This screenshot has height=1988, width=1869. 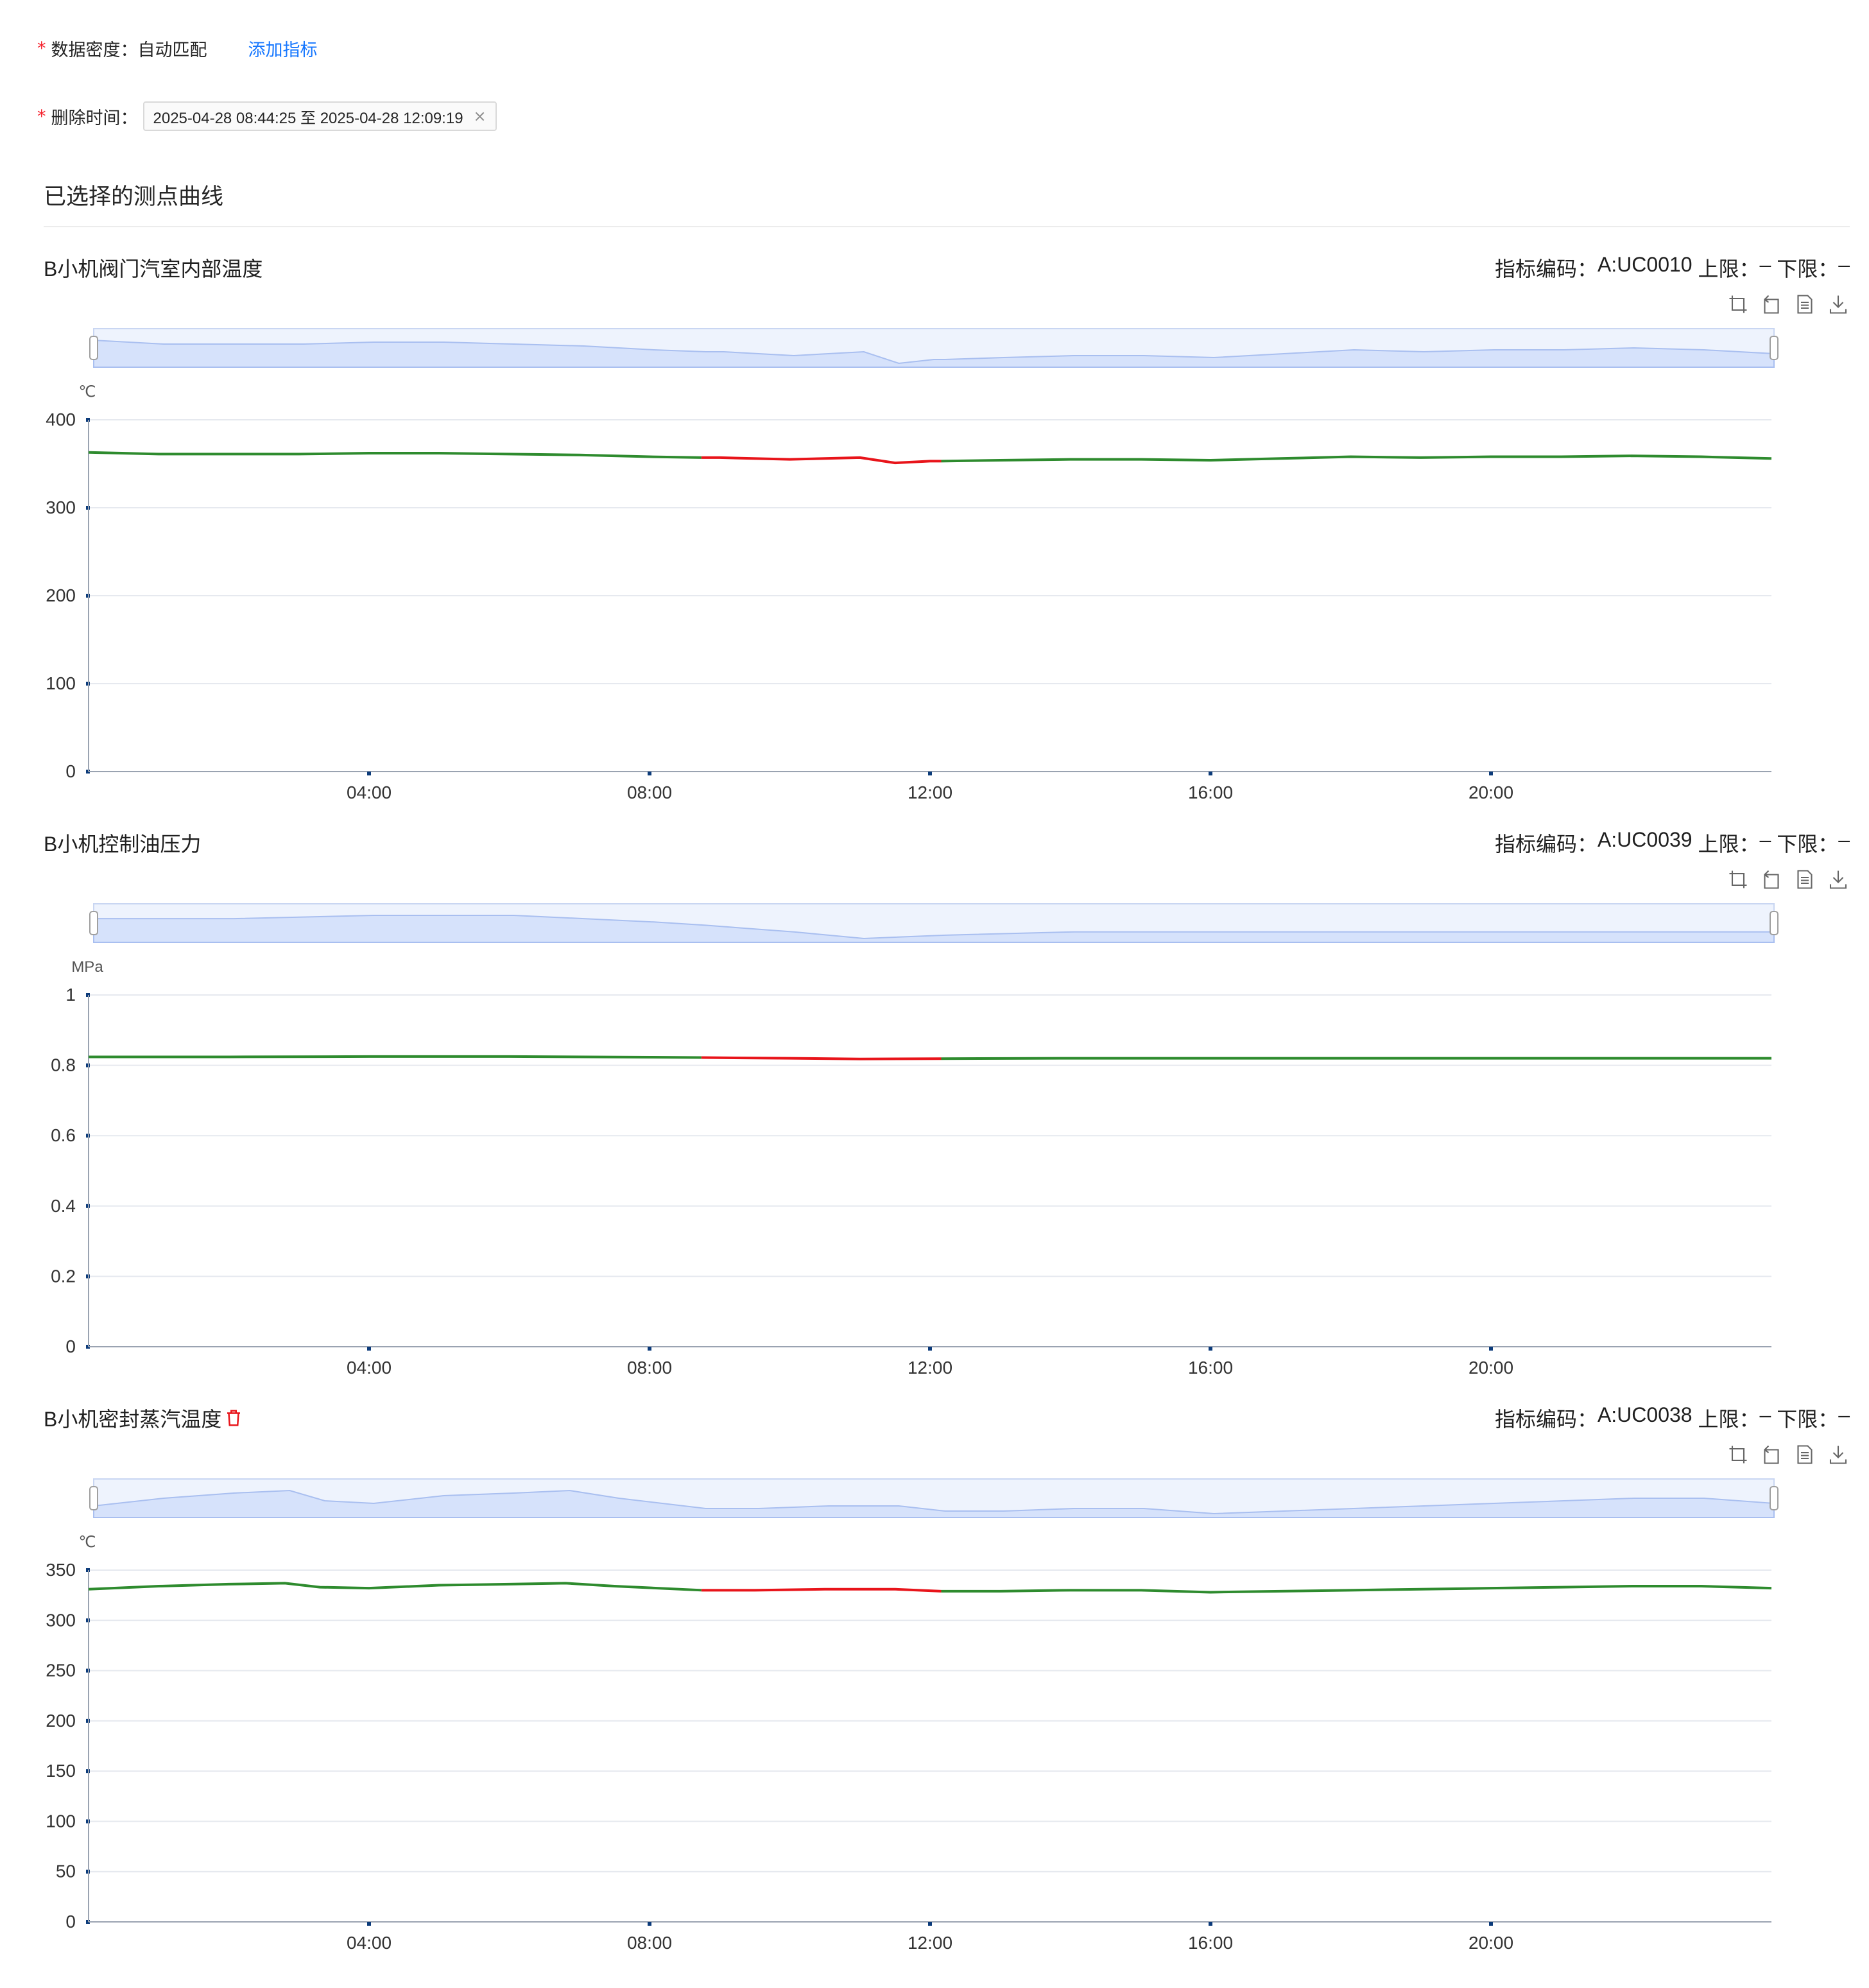 What do you see at coordinates (64, 1276) in the screenshot?
I see `y-tick-label: 0.2` at bounding box center [64, 1276].